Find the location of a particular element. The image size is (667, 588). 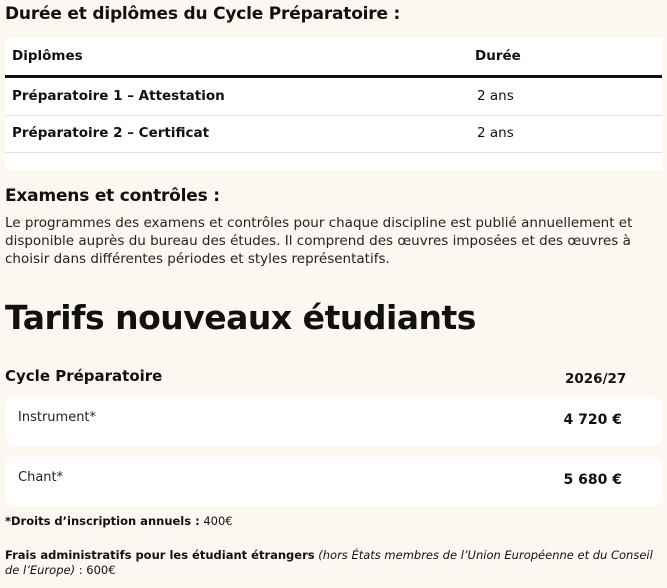

table-row: Préparatoire 1 – Attestation 2 ans is located at coordinates (333, 97).